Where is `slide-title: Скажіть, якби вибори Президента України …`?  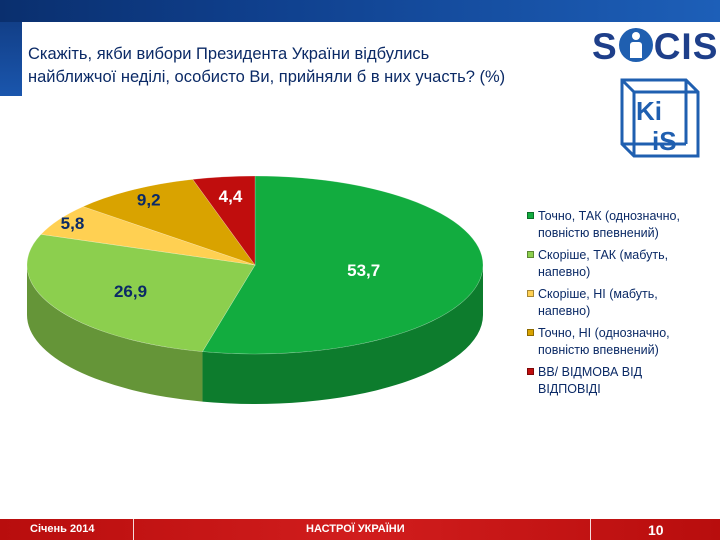
slide-title: Скажіть, якби вибори Президента України … is located at coordinates (298, 66).